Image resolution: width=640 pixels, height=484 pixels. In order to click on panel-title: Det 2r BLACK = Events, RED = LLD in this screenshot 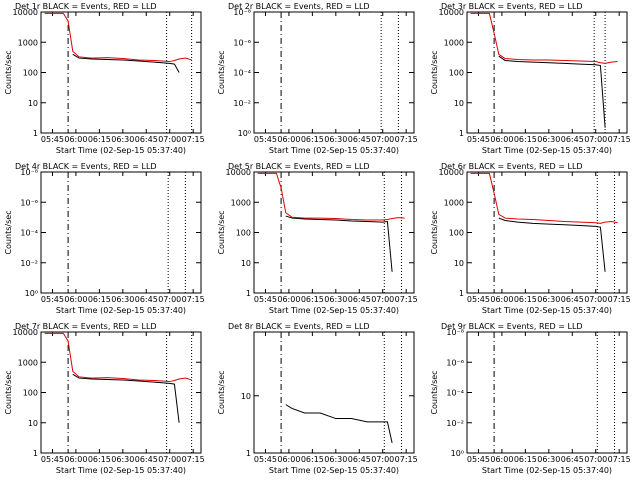, I will do `click(299, 6)`.